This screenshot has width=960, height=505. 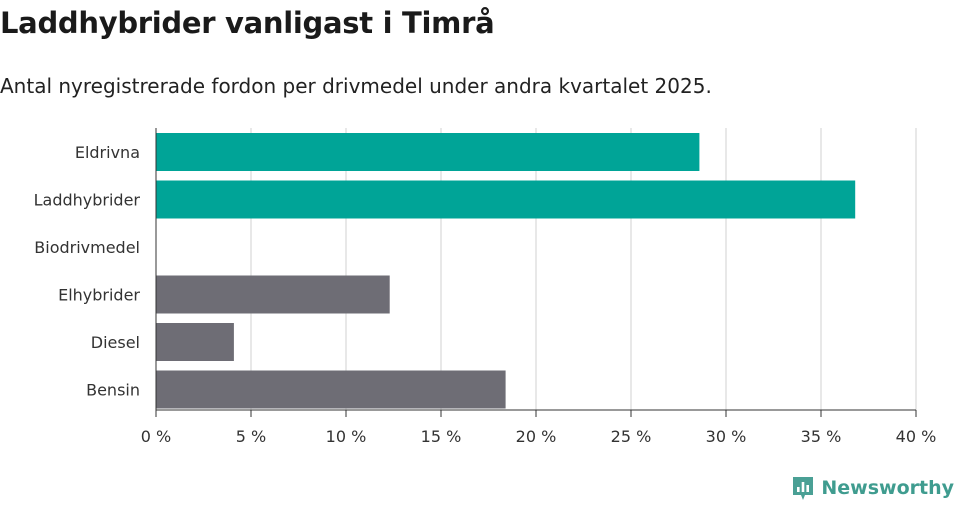 I want to click on x-tick-label: 25 %, so click(x=631, y=436).